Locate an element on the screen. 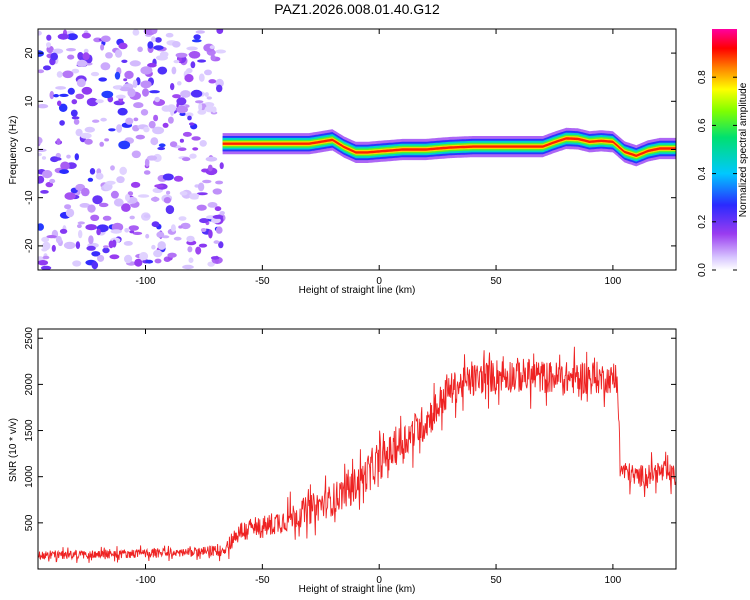 The image size is (750, 600). y-tick-label: 1500 is located at coordinates (29, 430).